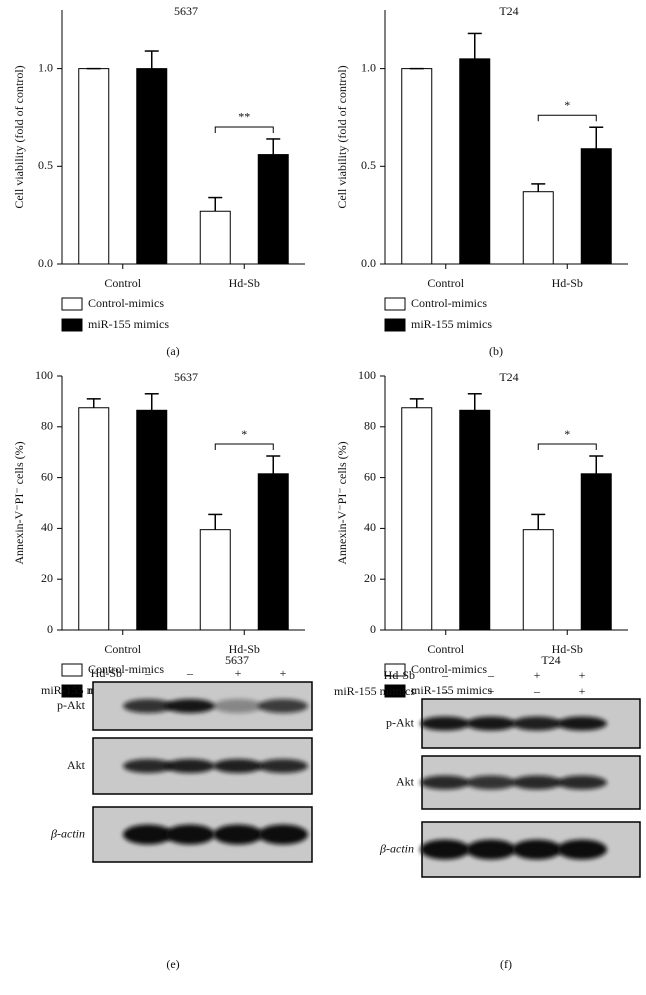 The height and width of the screenshot is (995, 646). I want to click on y-tick-label: 0, so click(50, 629).